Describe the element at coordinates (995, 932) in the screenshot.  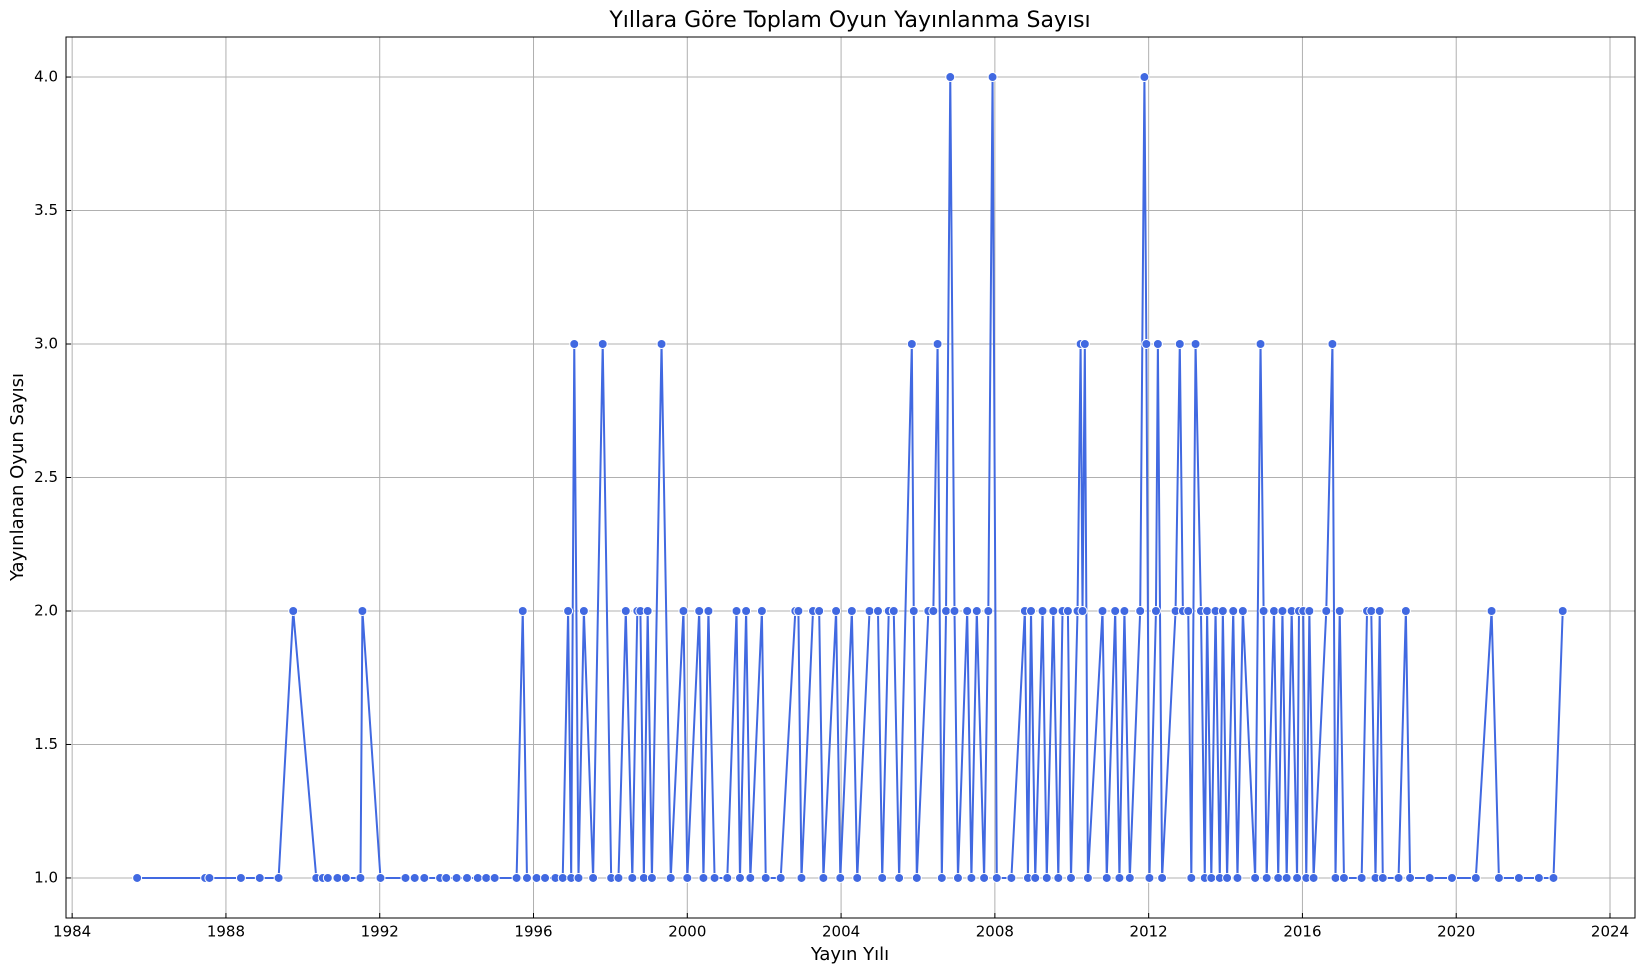
I see `x-tick-label: 2008` at that location.